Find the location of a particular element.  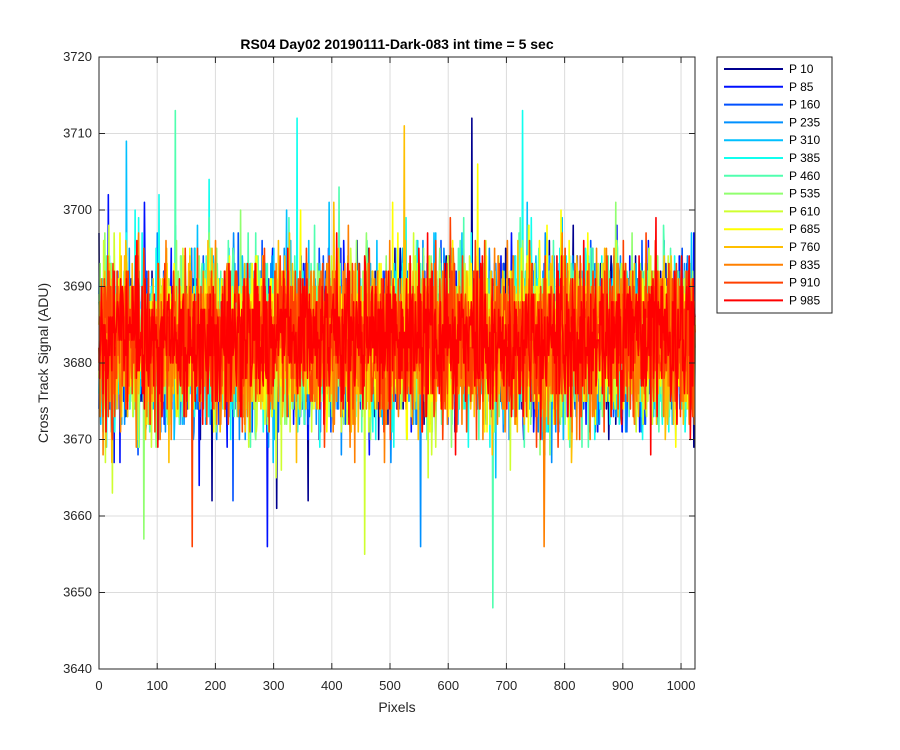

x-tick-label: 0 is located at coordinates (98, 685).